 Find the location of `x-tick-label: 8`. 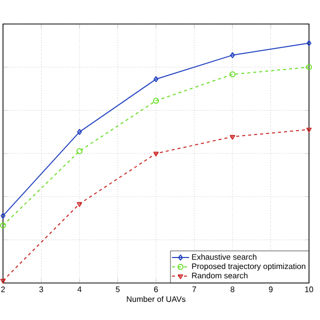

x-tick-label: 8 is located at coordinates (232, 289).